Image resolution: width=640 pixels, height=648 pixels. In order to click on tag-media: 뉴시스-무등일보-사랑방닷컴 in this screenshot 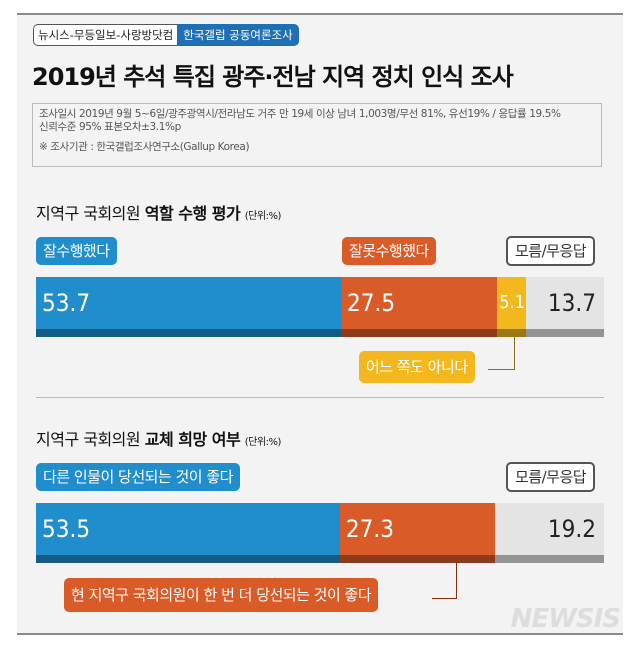, I will do `click(105, 35)`.